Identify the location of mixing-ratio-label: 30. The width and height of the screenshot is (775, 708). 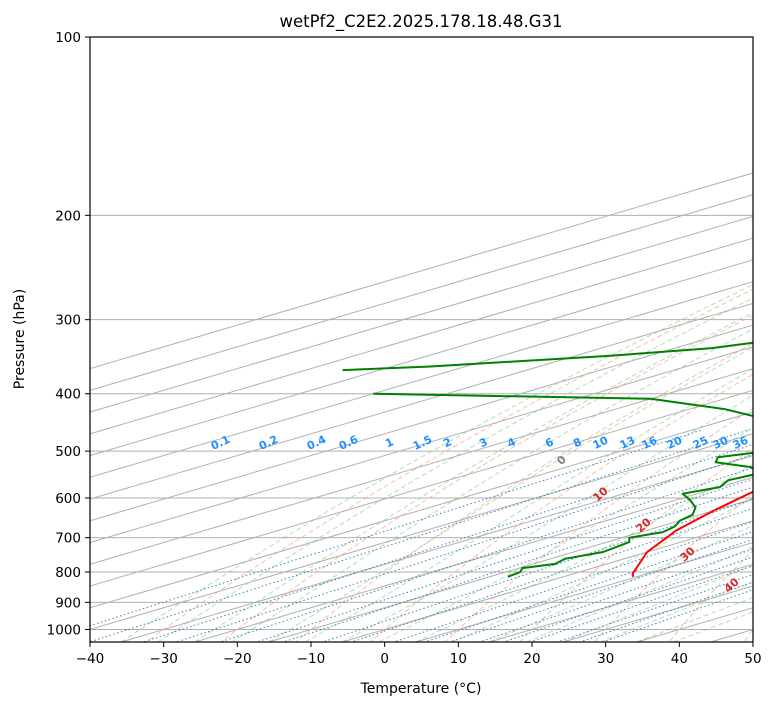
(721, 443).